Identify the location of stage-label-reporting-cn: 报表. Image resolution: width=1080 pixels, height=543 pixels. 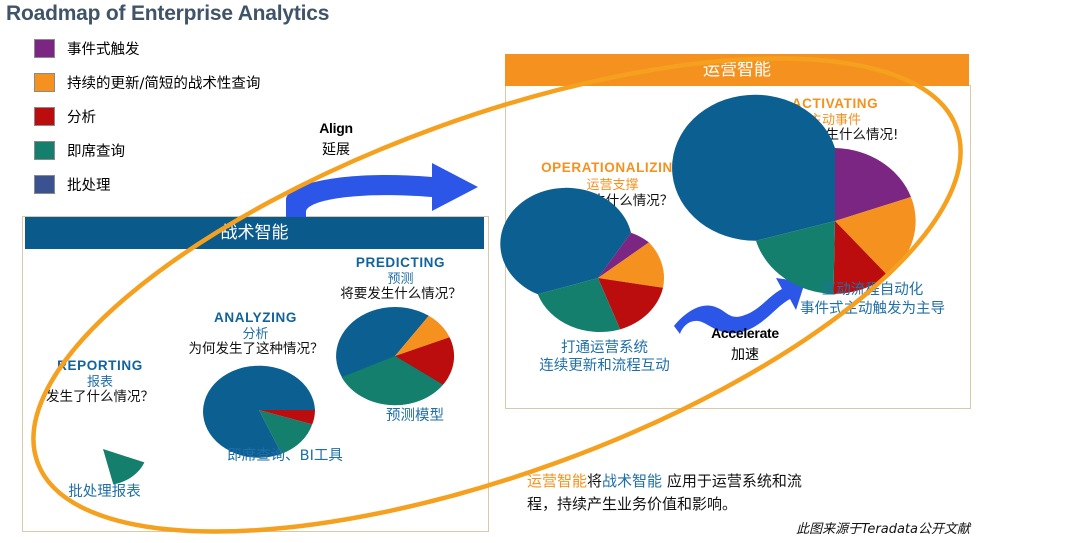
(99, 381).